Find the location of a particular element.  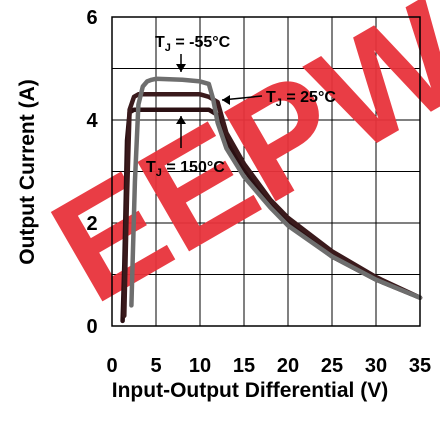

y-tick-label: 2 is located at coordinates (91, 224).